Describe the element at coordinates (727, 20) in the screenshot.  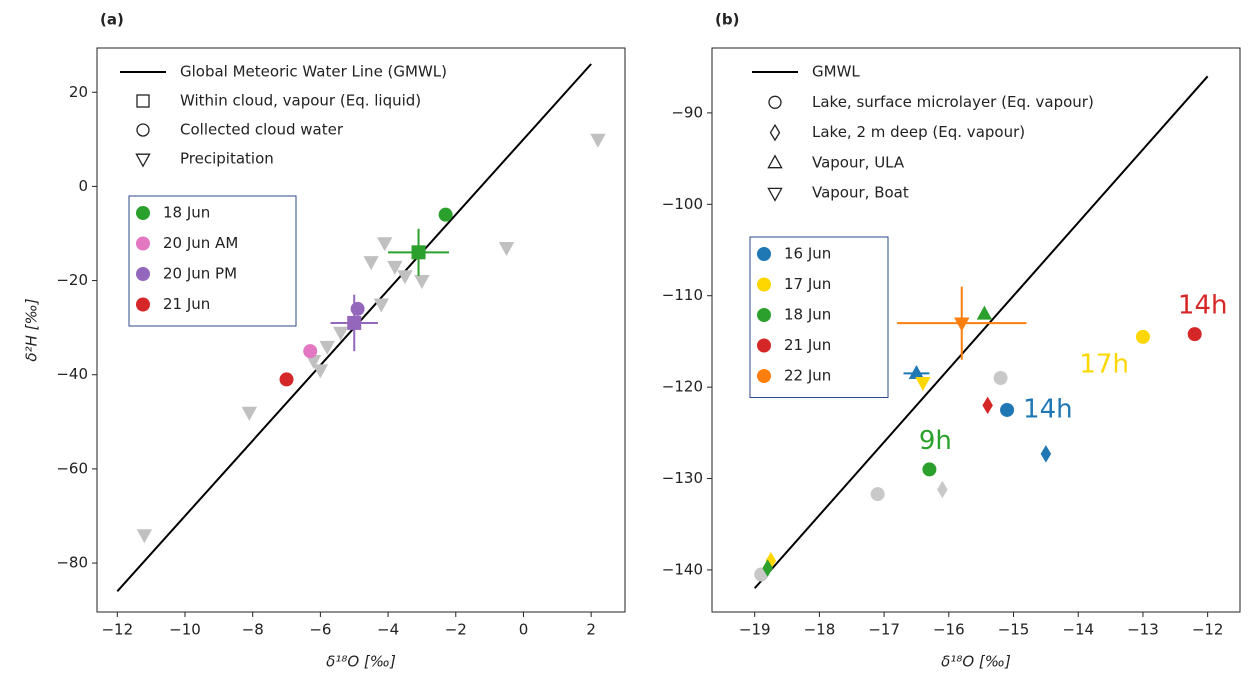
I see `panel-title: (b)` at that location.